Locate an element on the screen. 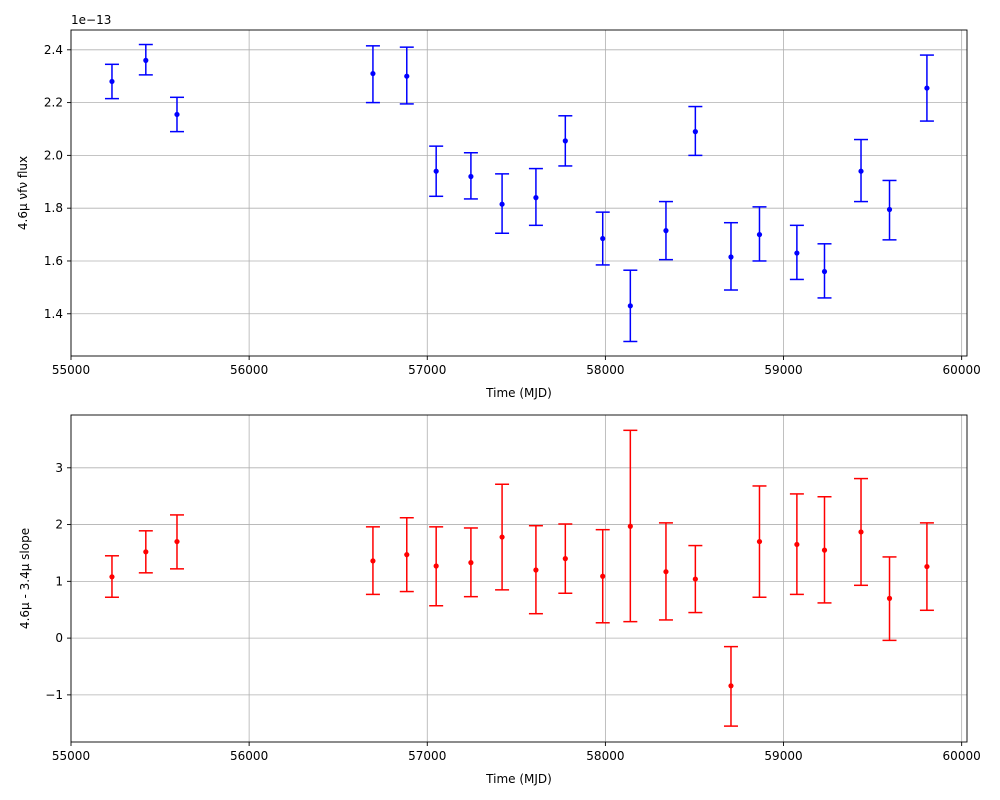  y-tick-label: 1.8 is located at coordinates (53, 208).